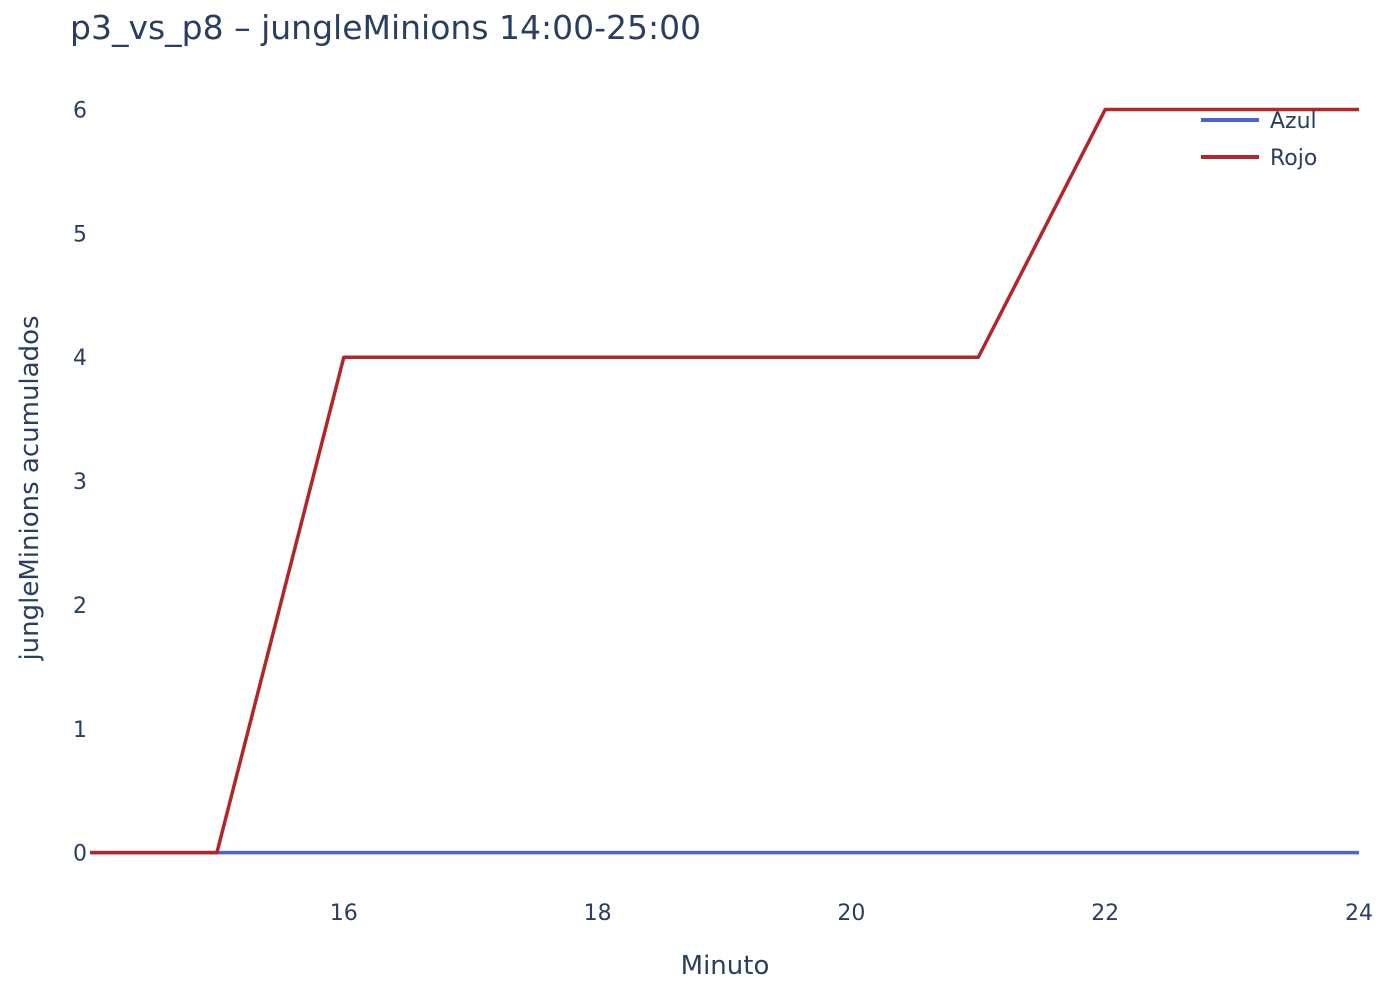 Image resolution: width=1400 pixels, height=1000 pixels. What do you see at coordinates (1293, 158) in the screenshot?
I see `legend-label-rojo: Rojo` at bounding box center [1293, 158].